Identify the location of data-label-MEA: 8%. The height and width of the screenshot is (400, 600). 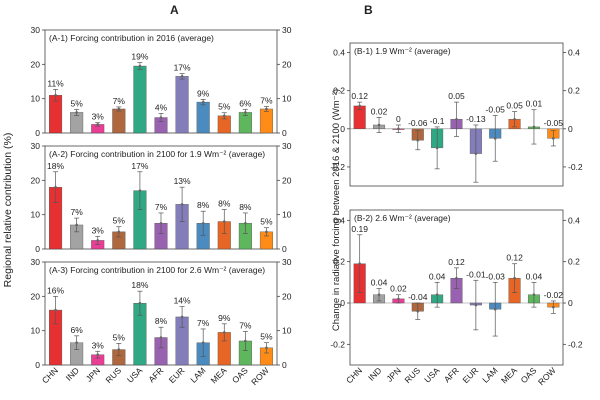
(224, 204).